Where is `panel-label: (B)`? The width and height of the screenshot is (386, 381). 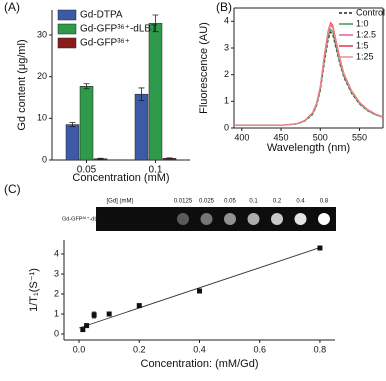
panel-label: (B) is located at coordinates (224, 7).